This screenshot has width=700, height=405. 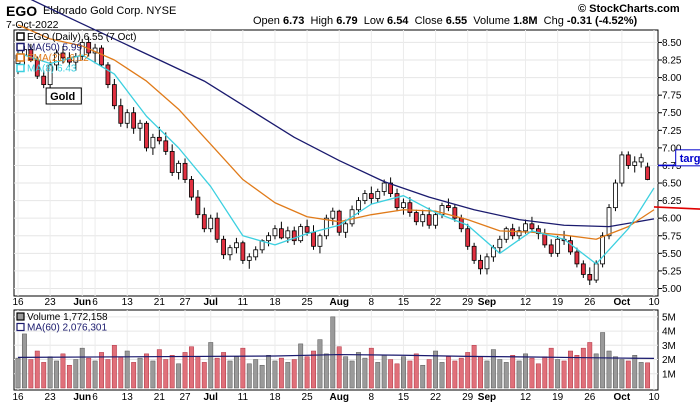 I want to click on date-tick-label: 16, so click(x=18, y=302).